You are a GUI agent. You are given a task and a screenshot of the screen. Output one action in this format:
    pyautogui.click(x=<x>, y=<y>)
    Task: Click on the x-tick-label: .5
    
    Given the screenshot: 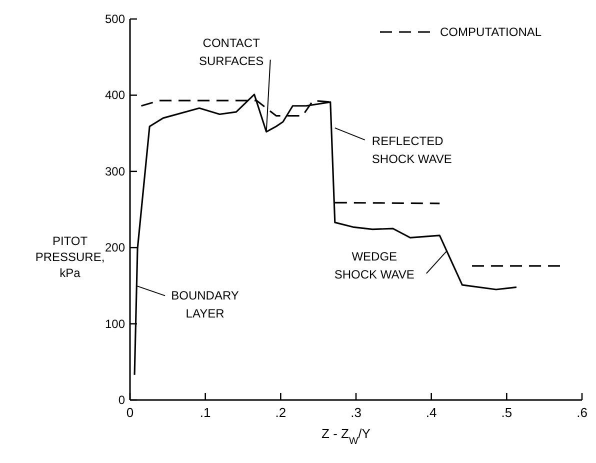 What is the action you would take?
    pyautogui.click(x=506, y=412)
    